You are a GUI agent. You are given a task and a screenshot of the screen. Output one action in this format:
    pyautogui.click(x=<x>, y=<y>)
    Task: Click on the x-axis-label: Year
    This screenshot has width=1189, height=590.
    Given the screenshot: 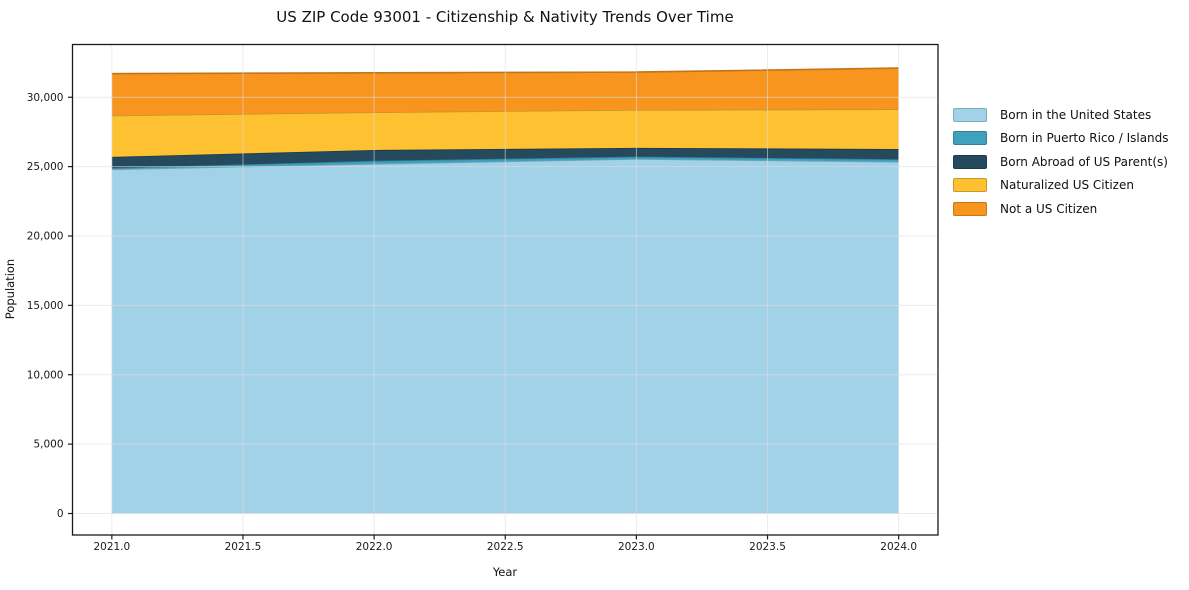 What is the action you would take?
    pyautogui.click(x=505, y=572)
    